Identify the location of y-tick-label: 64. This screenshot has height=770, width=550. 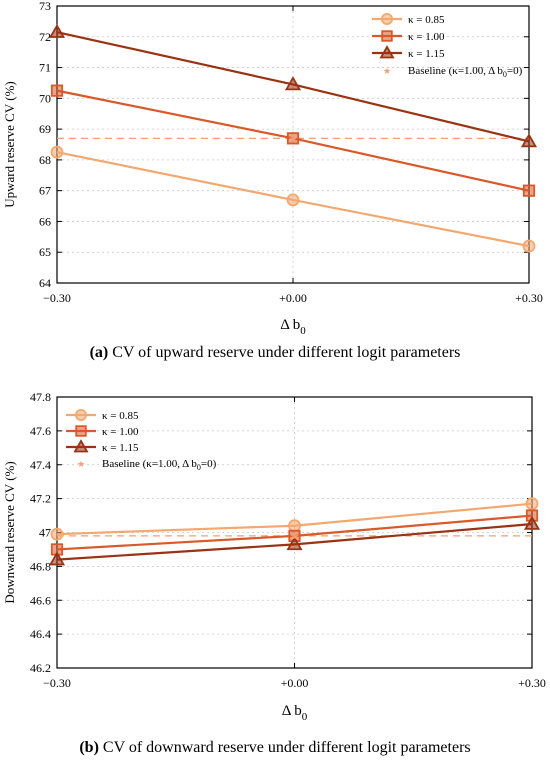
(45, 283).